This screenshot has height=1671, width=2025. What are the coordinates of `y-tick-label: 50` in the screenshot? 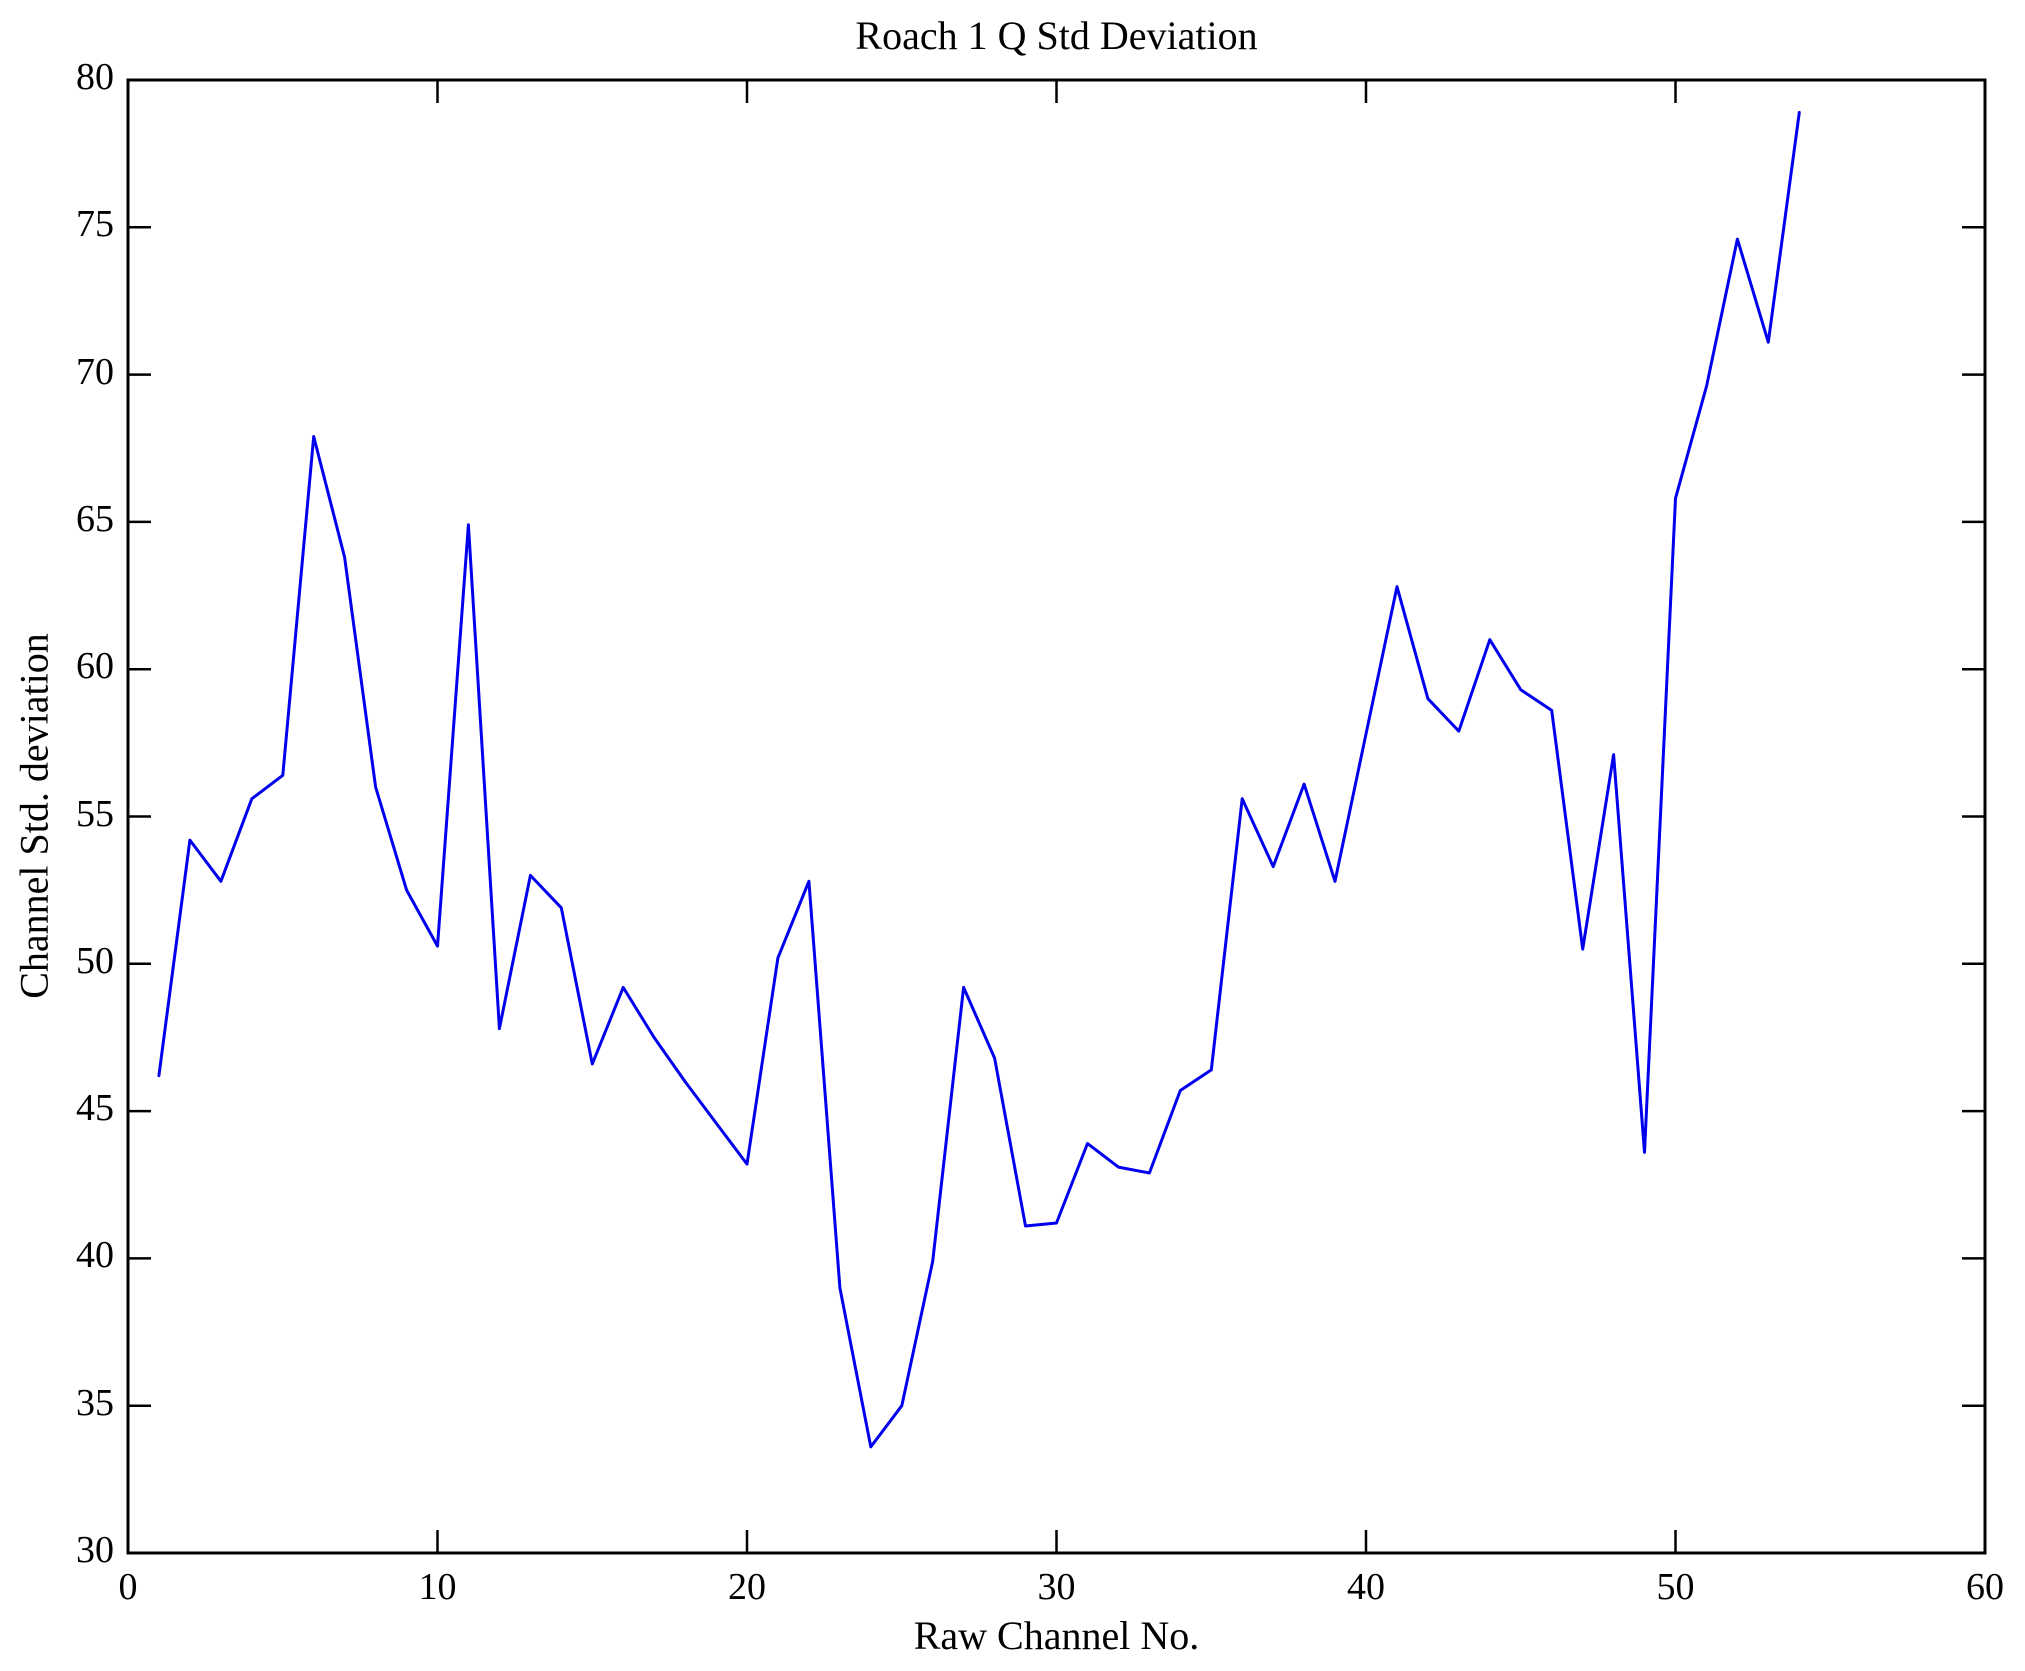 It's located at (95, 960).